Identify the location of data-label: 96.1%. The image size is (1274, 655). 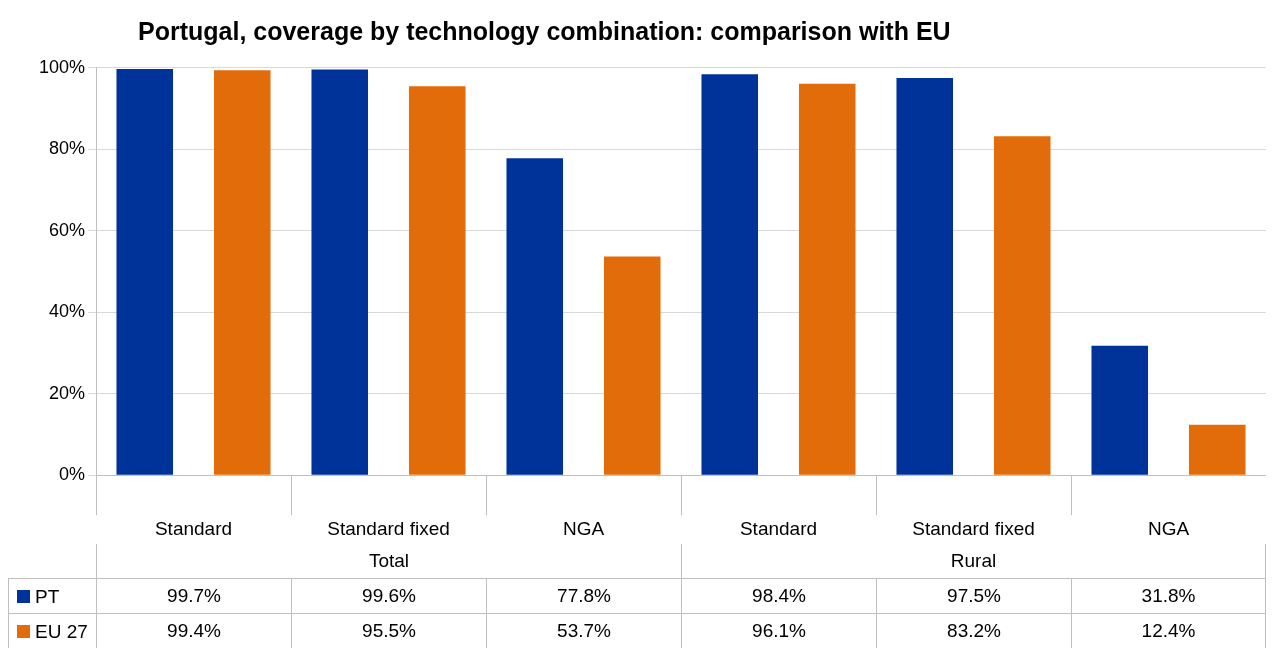
(778, 631).